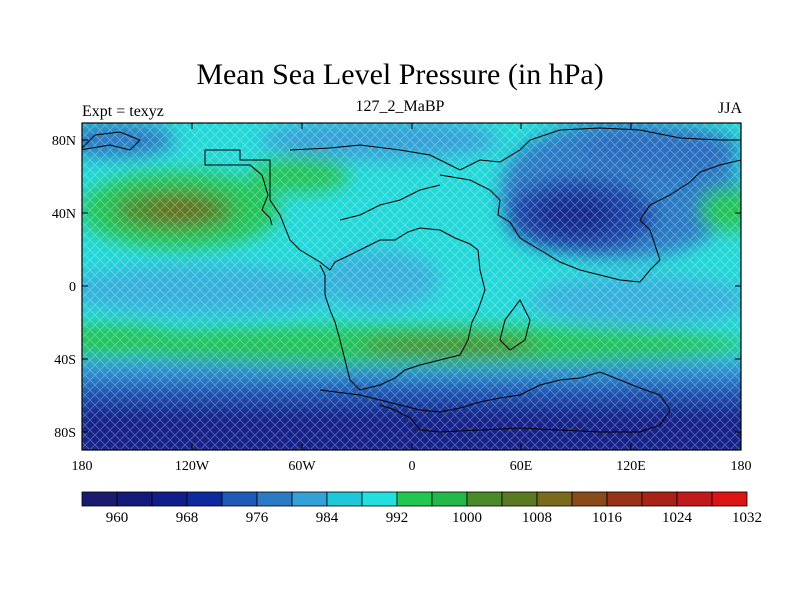 The height and width of the screenshot is (600, 800). What do you see at coordinates (302, 466) in the screenshot?
I see `lon-tick-label: 60W` at bounding box center [302, 466].